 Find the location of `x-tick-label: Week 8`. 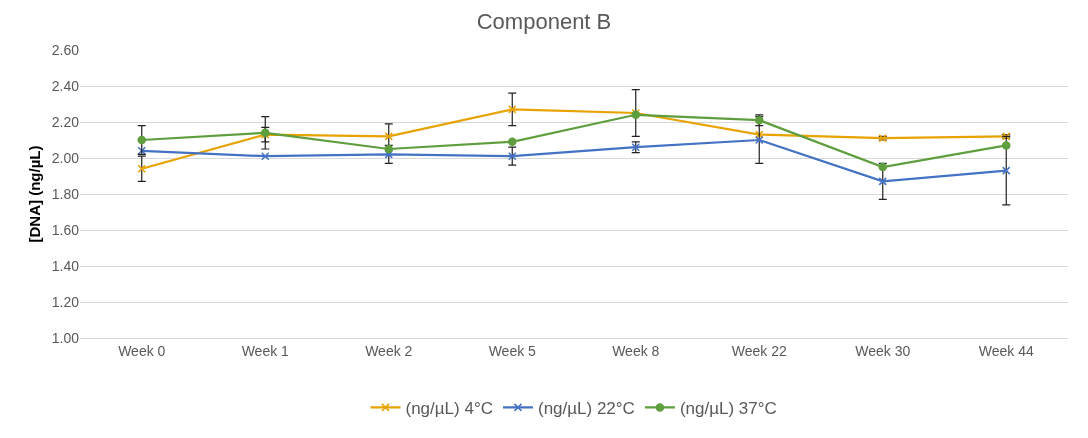

x-tick-label: Week 8 is located at coordinates (636, 350).